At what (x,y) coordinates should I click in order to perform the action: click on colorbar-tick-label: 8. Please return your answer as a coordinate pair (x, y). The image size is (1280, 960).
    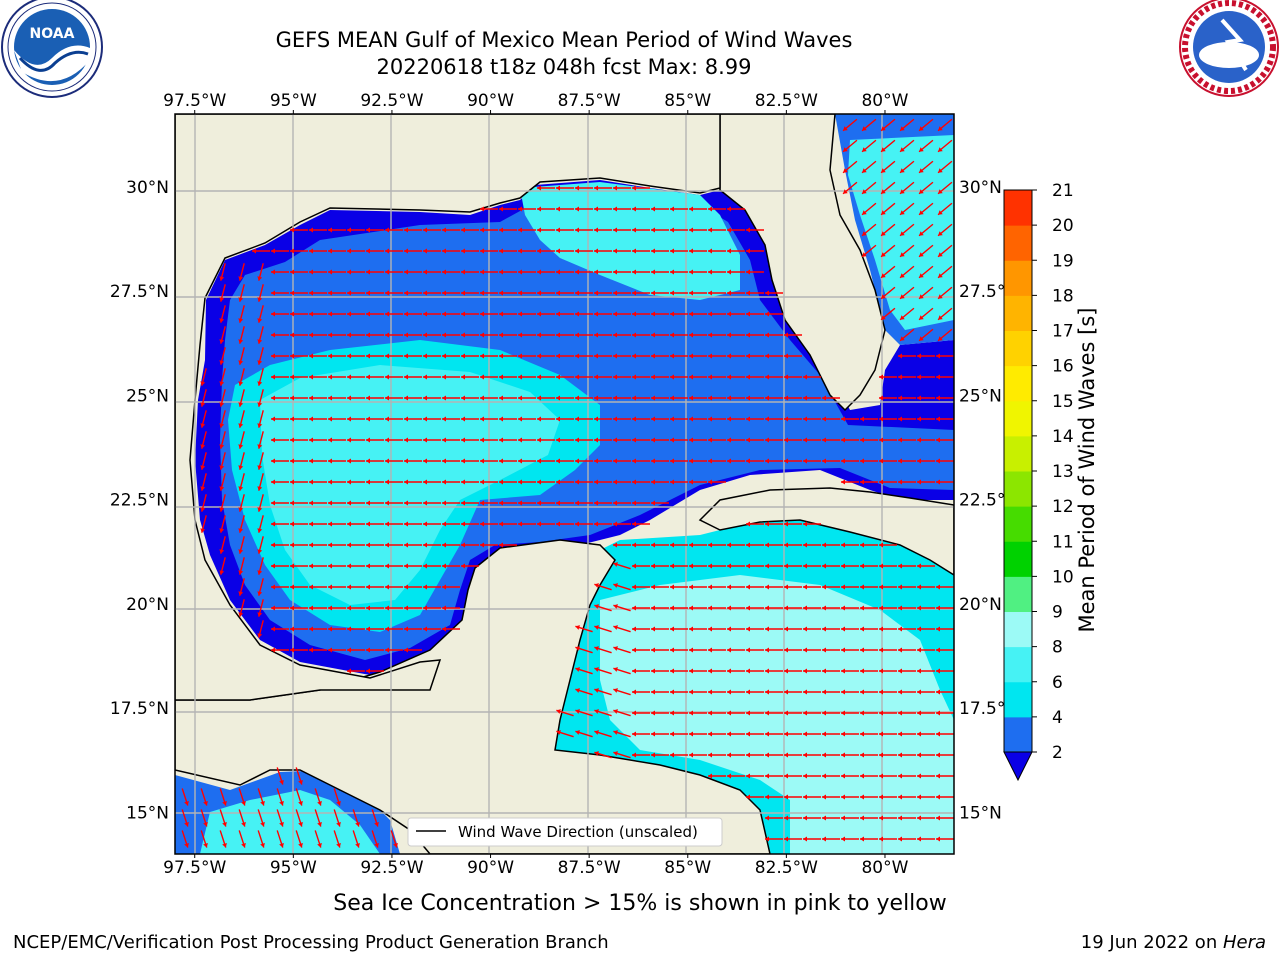
    Looking at the image, I should click on (1057, 648).